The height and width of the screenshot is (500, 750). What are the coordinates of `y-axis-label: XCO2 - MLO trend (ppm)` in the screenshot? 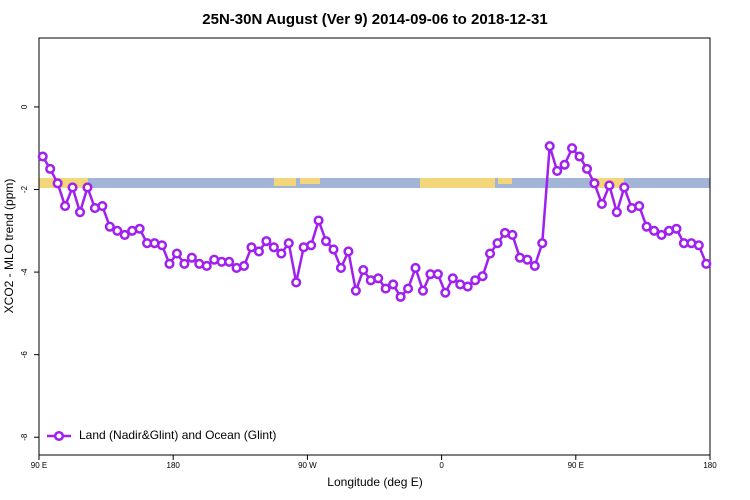 It's located at (9, 246).